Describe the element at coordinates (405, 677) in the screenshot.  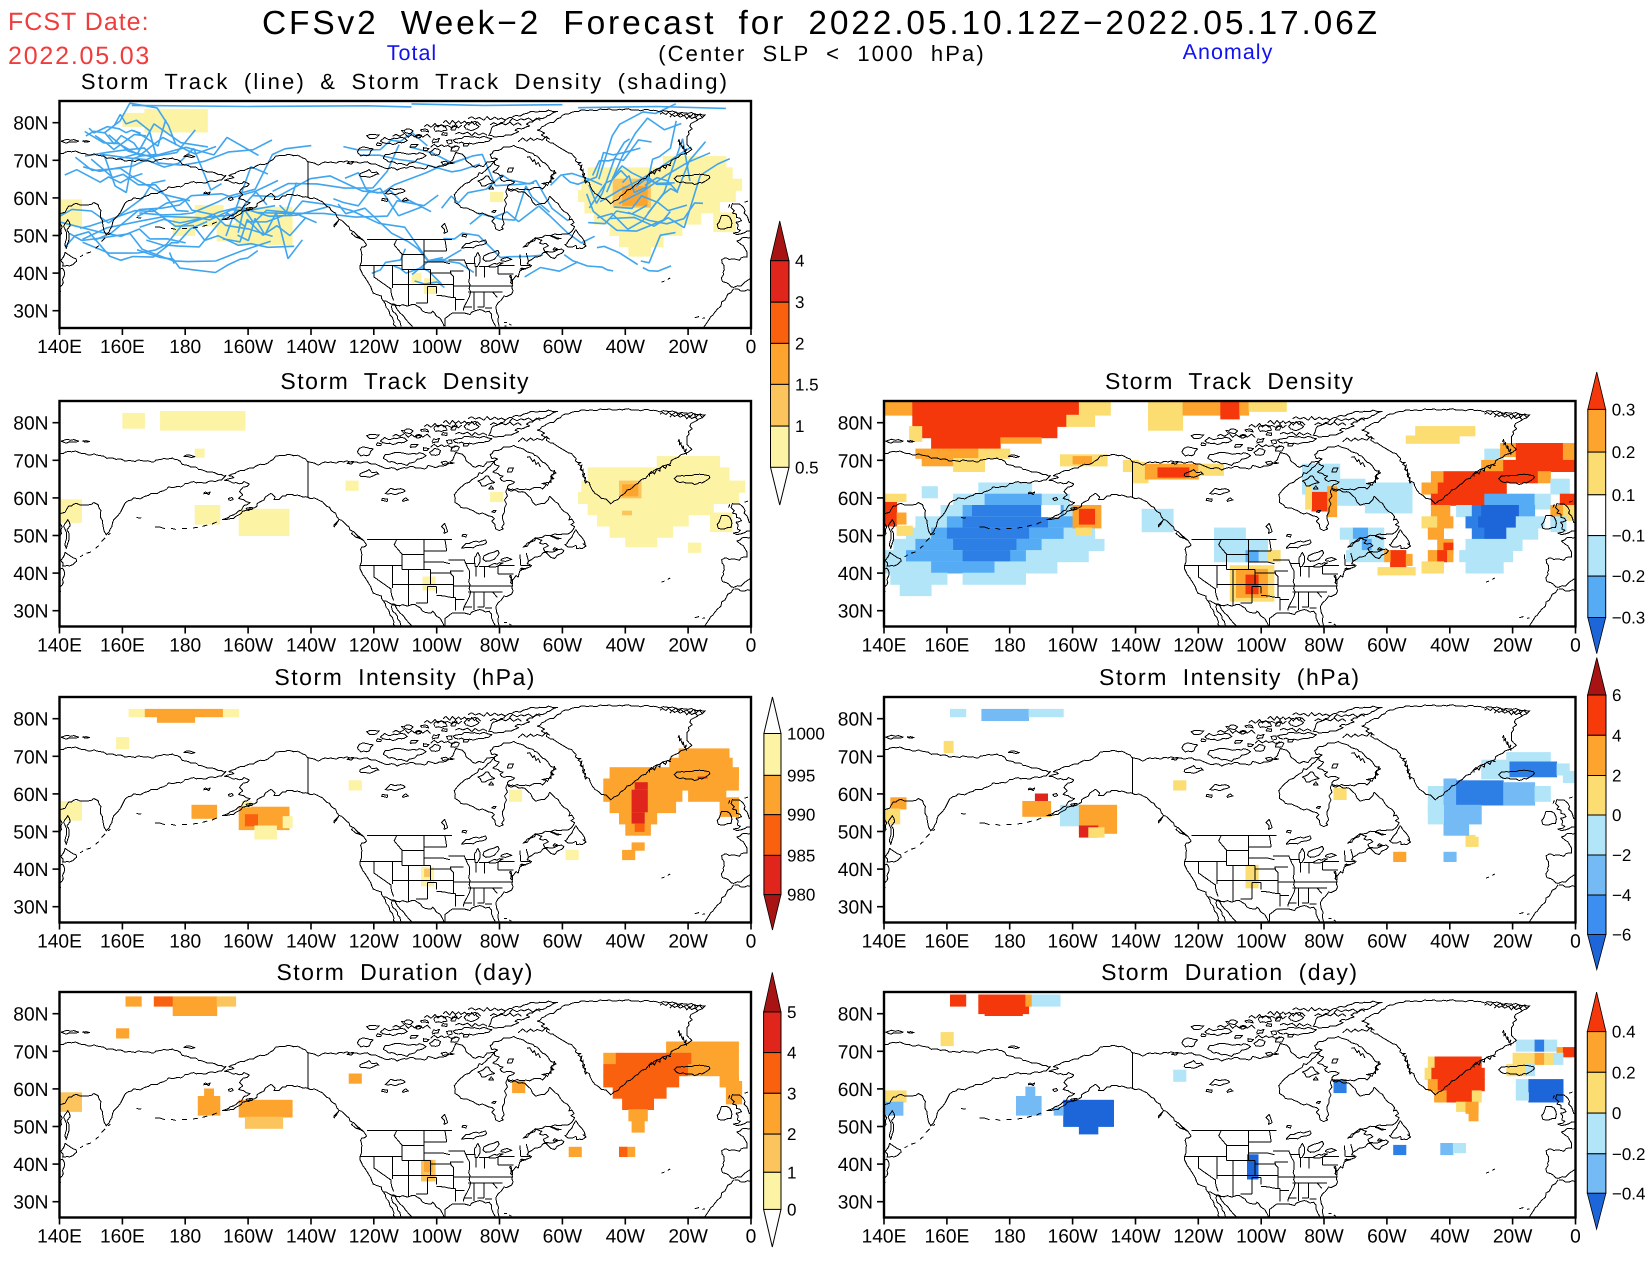
I see `svg-text: Storm Intensity (hPa)` at that location.